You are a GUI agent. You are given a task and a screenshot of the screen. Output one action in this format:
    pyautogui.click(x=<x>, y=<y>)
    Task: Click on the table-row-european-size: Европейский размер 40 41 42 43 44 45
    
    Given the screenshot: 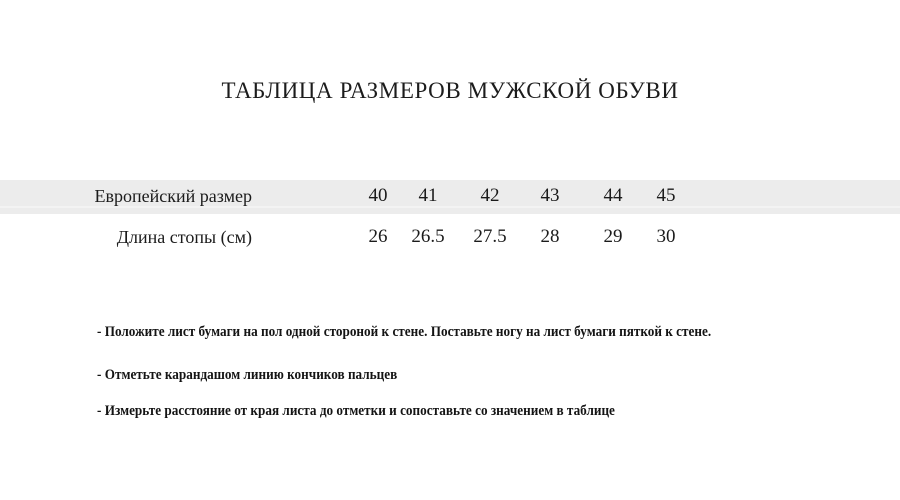 What is the action you would take?
    pyautogui.click(x=450, y=197)
    